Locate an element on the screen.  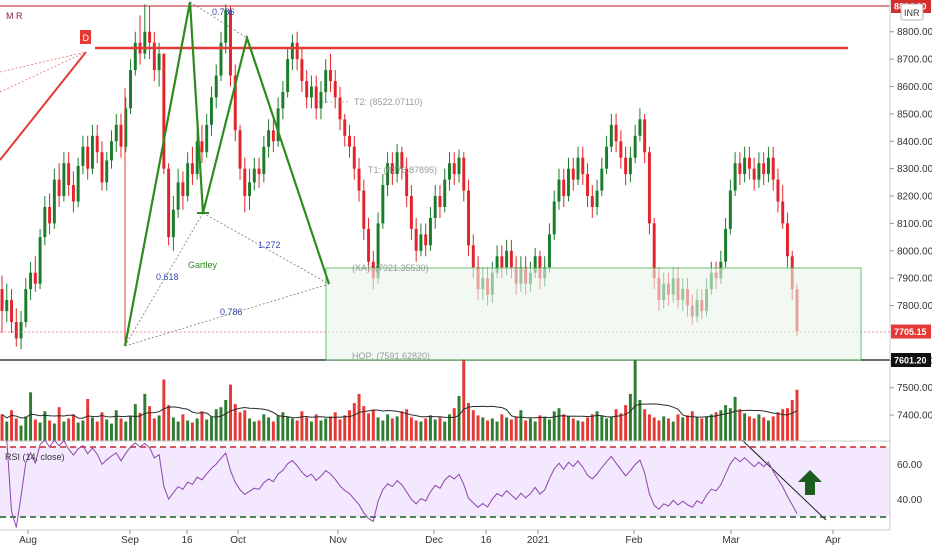
price-tick-label: 8600.00 is located at coordinates (914, 87).